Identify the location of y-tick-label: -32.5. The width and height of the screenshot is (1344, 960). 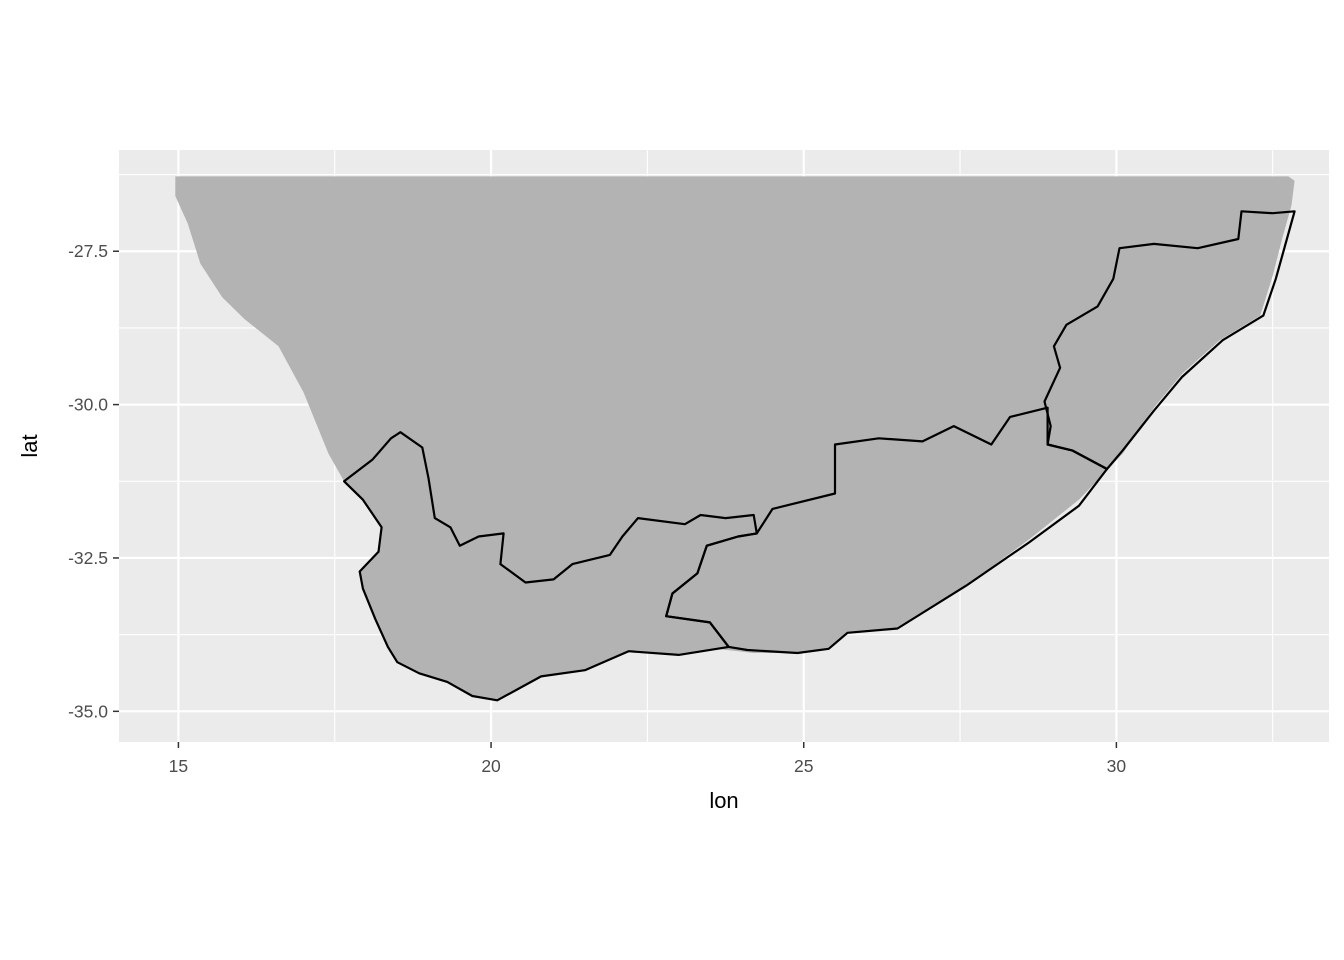
(88, 558).